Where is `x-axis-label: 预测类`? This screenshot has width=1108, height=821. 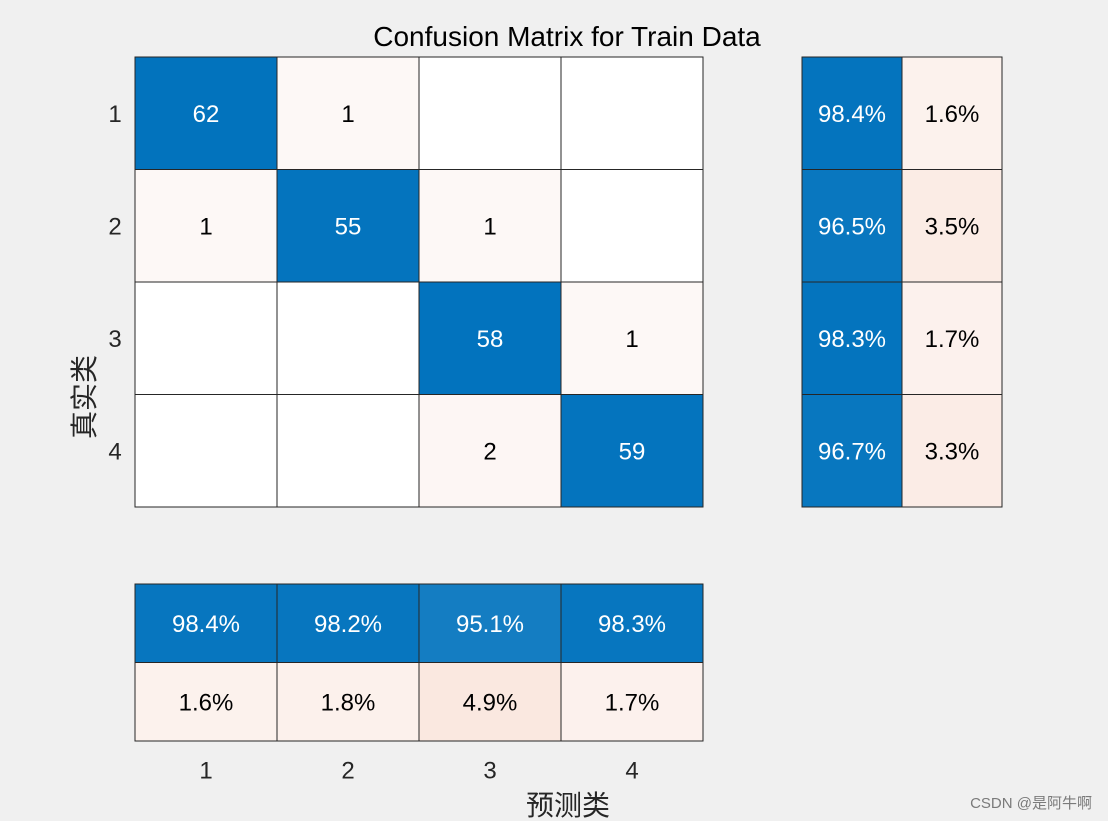 x-axis-label: 预测类 is located at coordinates (568, 805).